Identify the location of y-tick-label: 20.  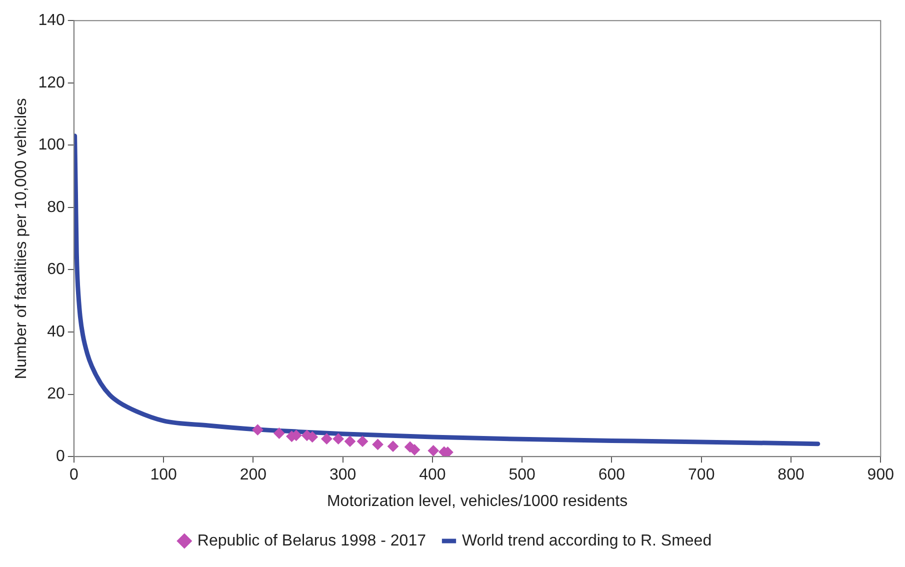
(56, 394).